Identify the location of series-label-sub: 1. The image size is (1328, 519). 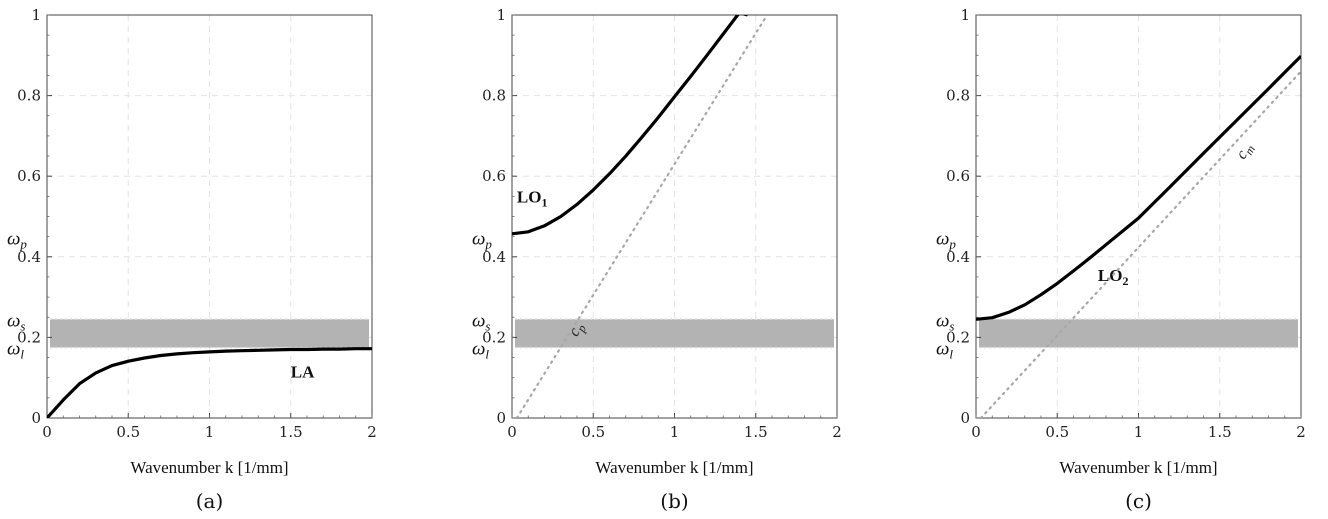
(544, 202).